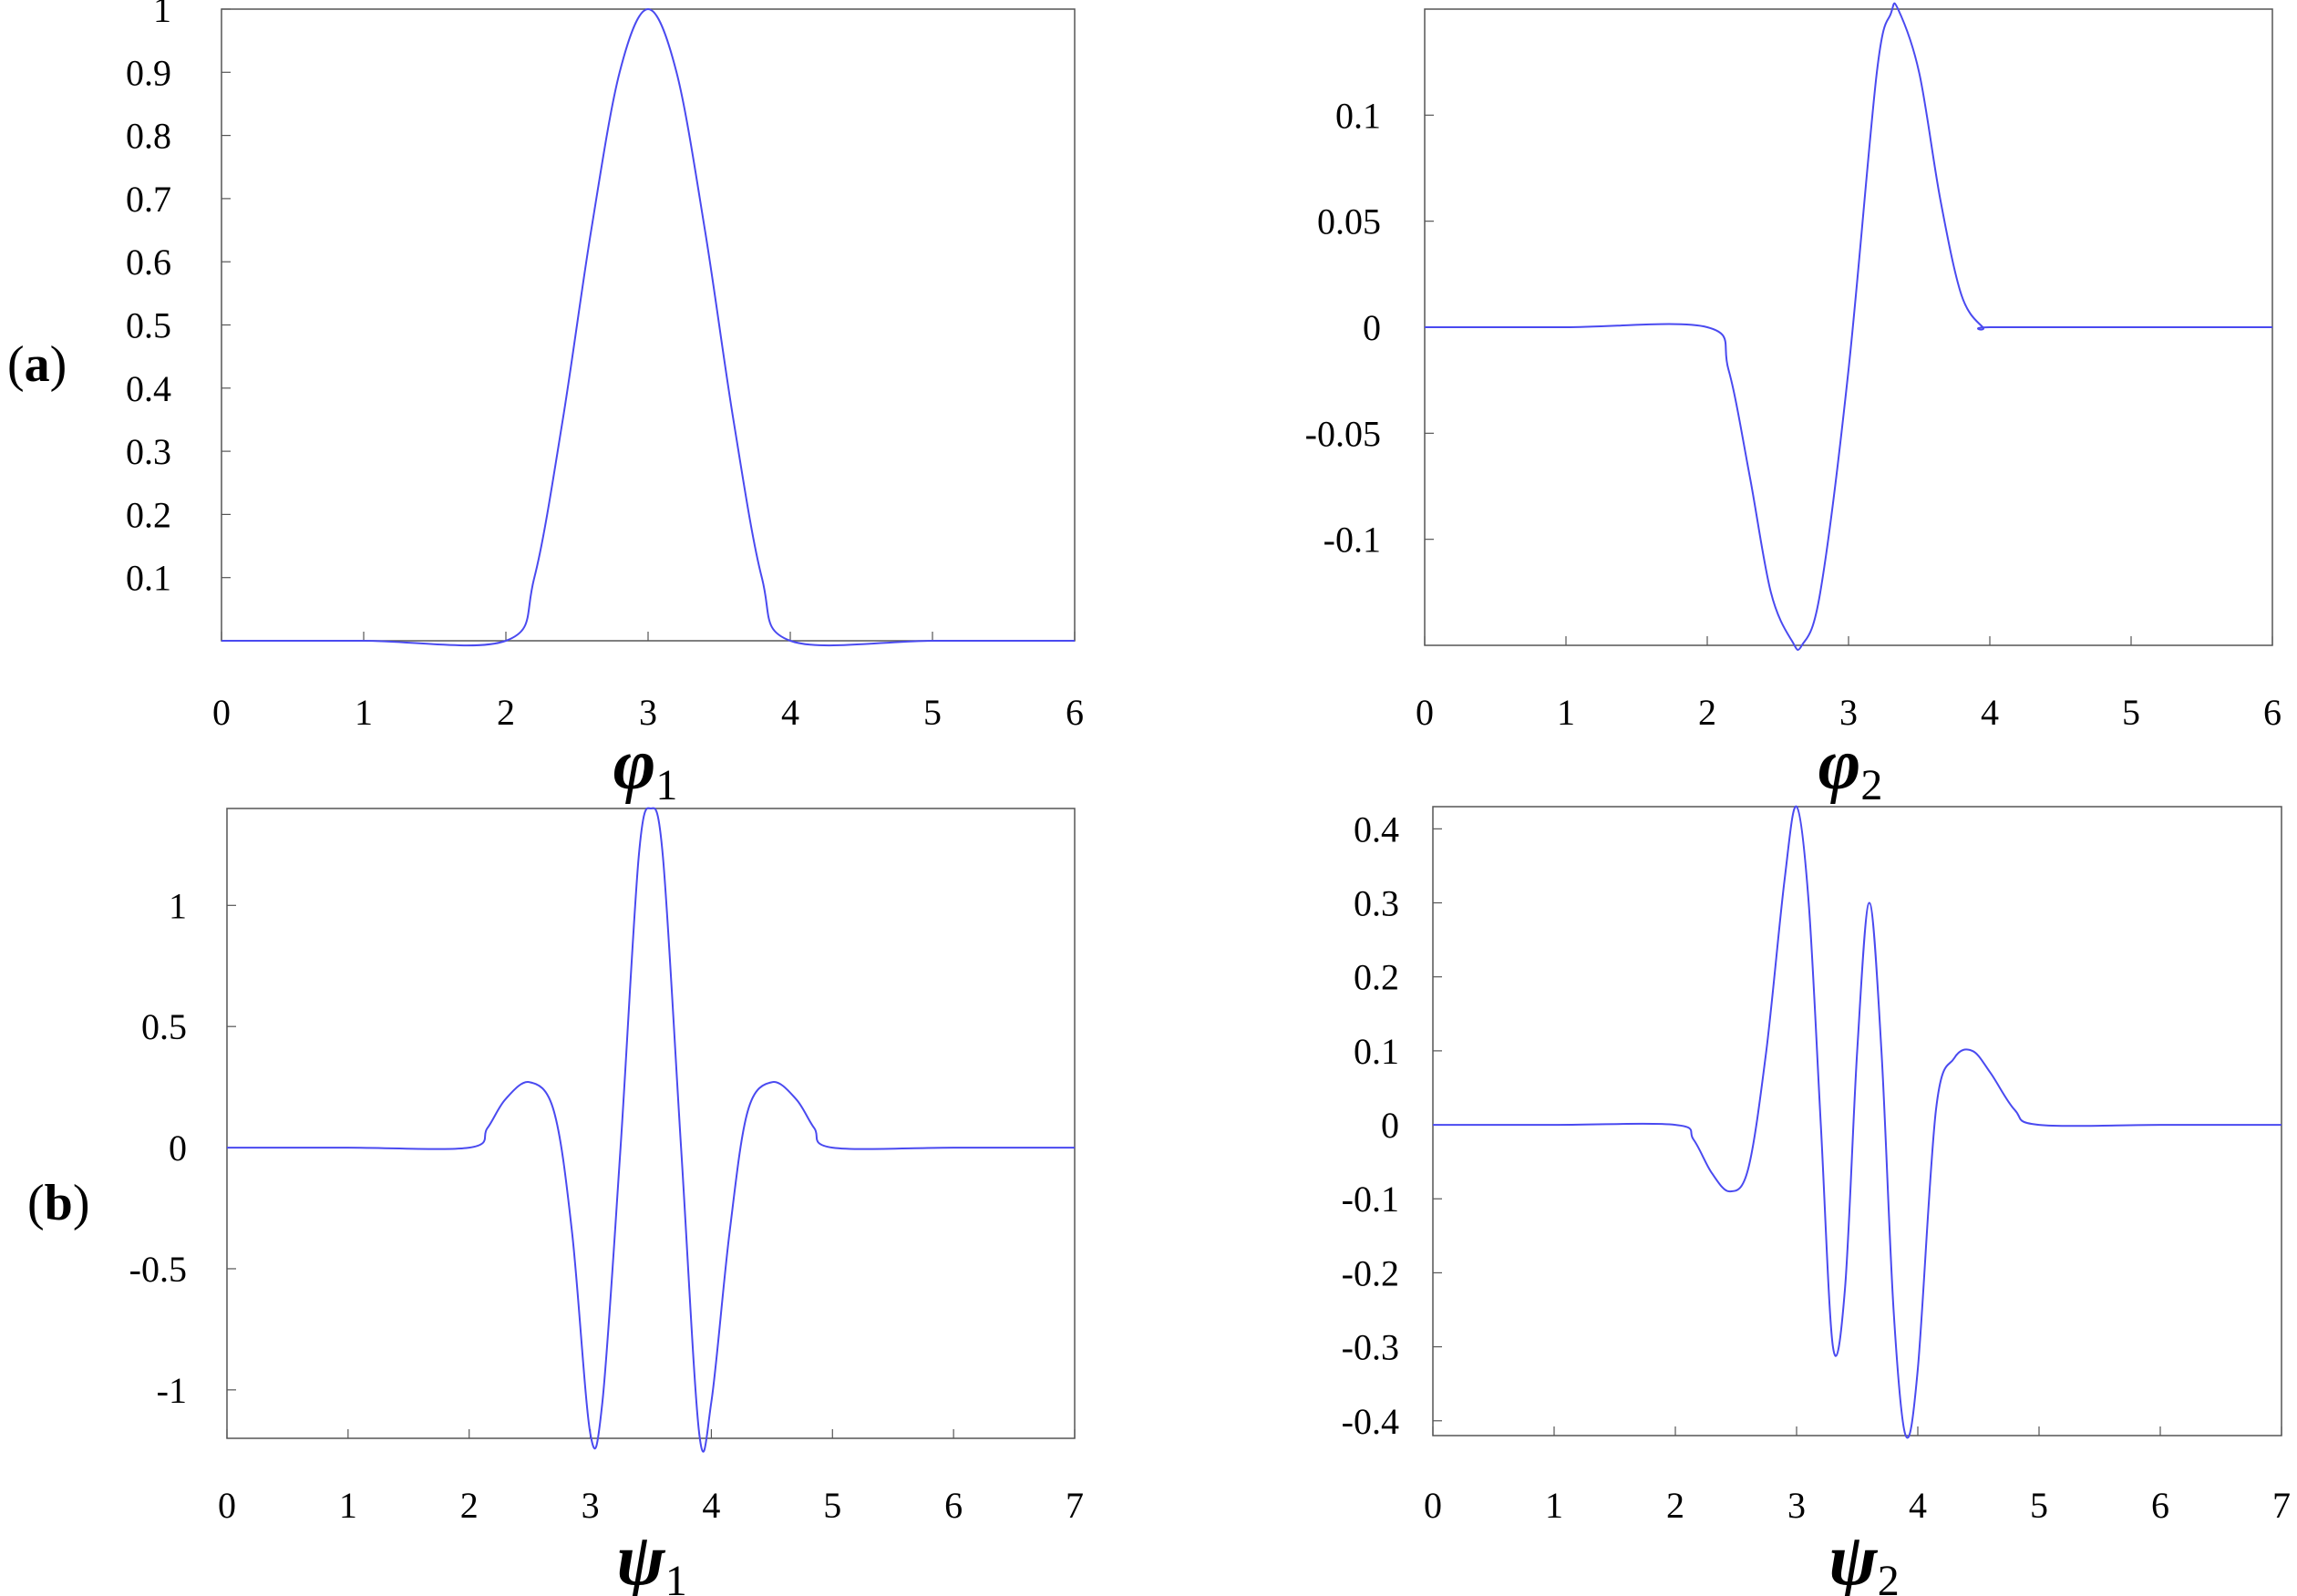  Describe the element at coordinates (158, 1269) in the screenshot. I see `ytick-label-psi1: -0.5` at that location.